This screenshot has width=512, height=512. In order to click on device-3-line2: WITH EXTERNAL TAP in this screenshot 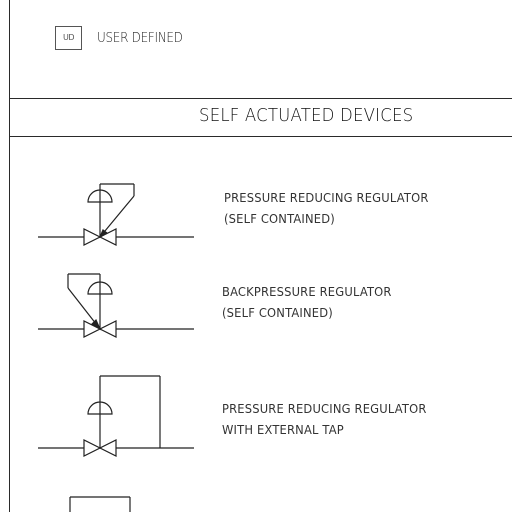, I will do `click(283, 429)`.